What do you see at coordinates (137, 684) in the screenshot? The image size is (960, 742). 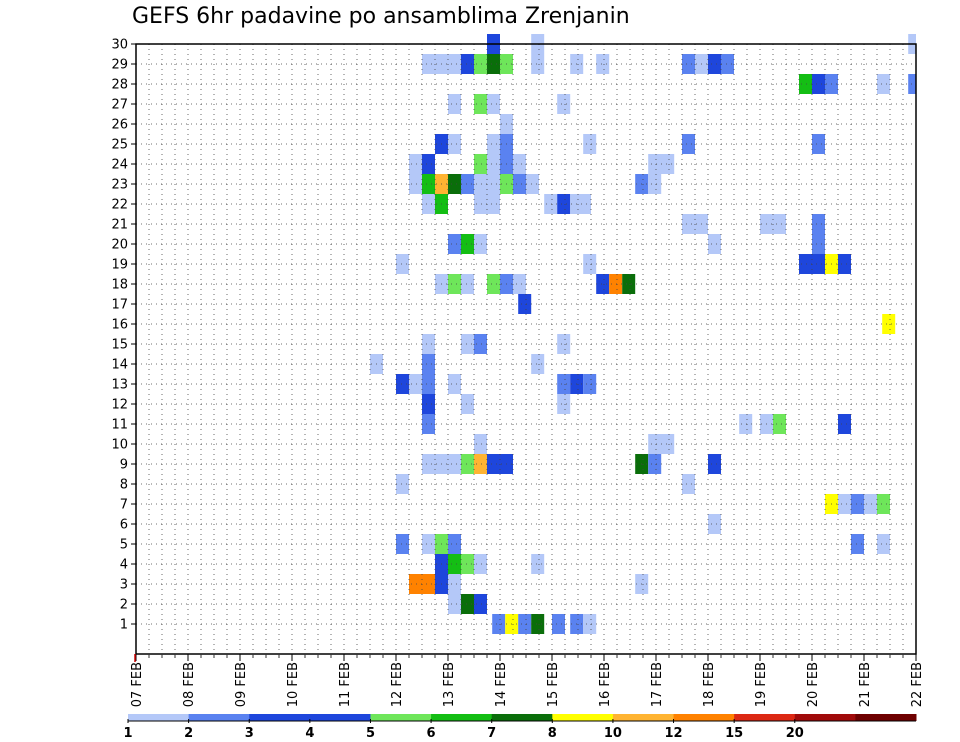 I see `x-tick-label: 07 FEB` at bounding box center [137, 684].